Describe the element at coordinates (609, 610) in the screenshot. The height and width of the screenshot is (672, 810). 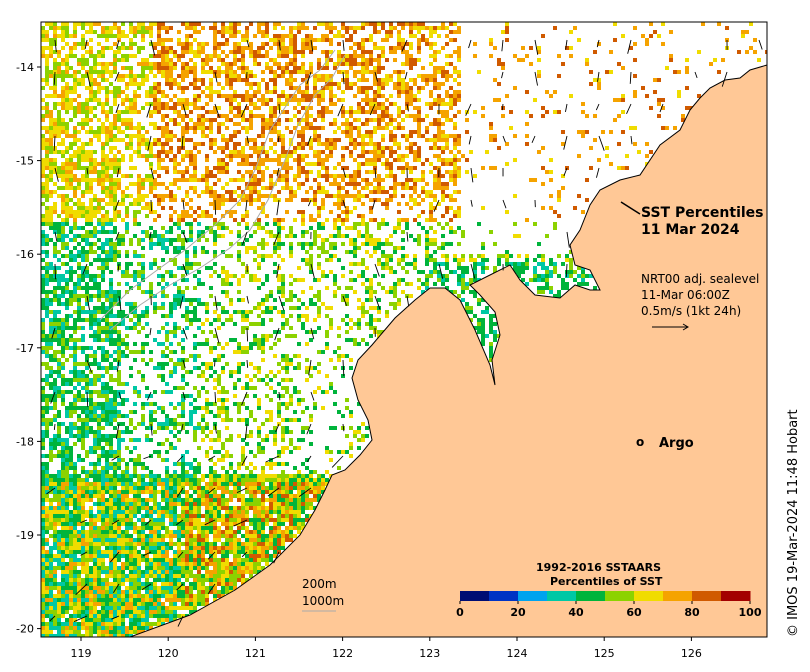
I see `colorbar-ticks: 0 20 40 60 80 100` at that location.